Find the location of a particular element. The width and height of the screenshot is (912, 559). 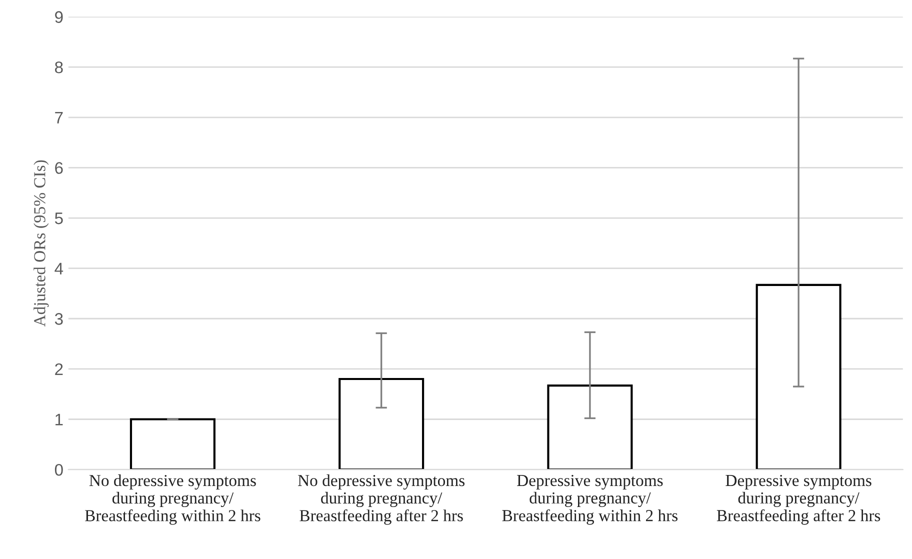

y-tick-label: 5 is located at coordinates (58, 218).